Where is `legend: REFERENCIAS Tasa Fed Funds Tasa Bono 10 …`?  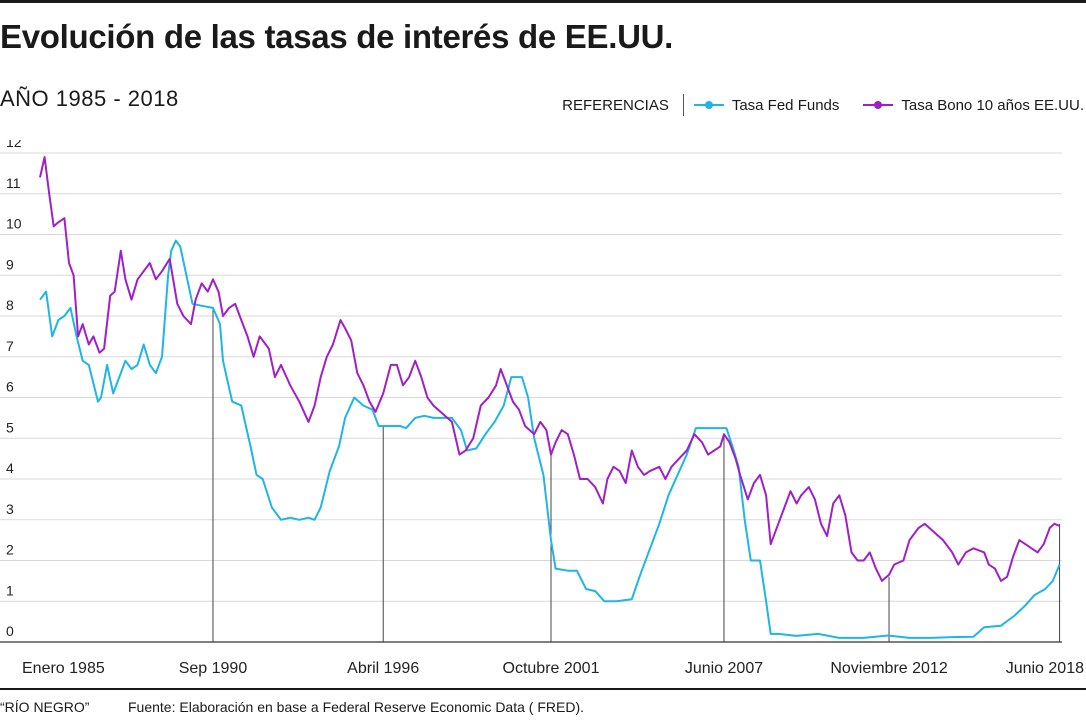
legend: REFERENCIAS Tasa Fed Funds Tasa Bono 10 … is located at coordinates (823, 105).